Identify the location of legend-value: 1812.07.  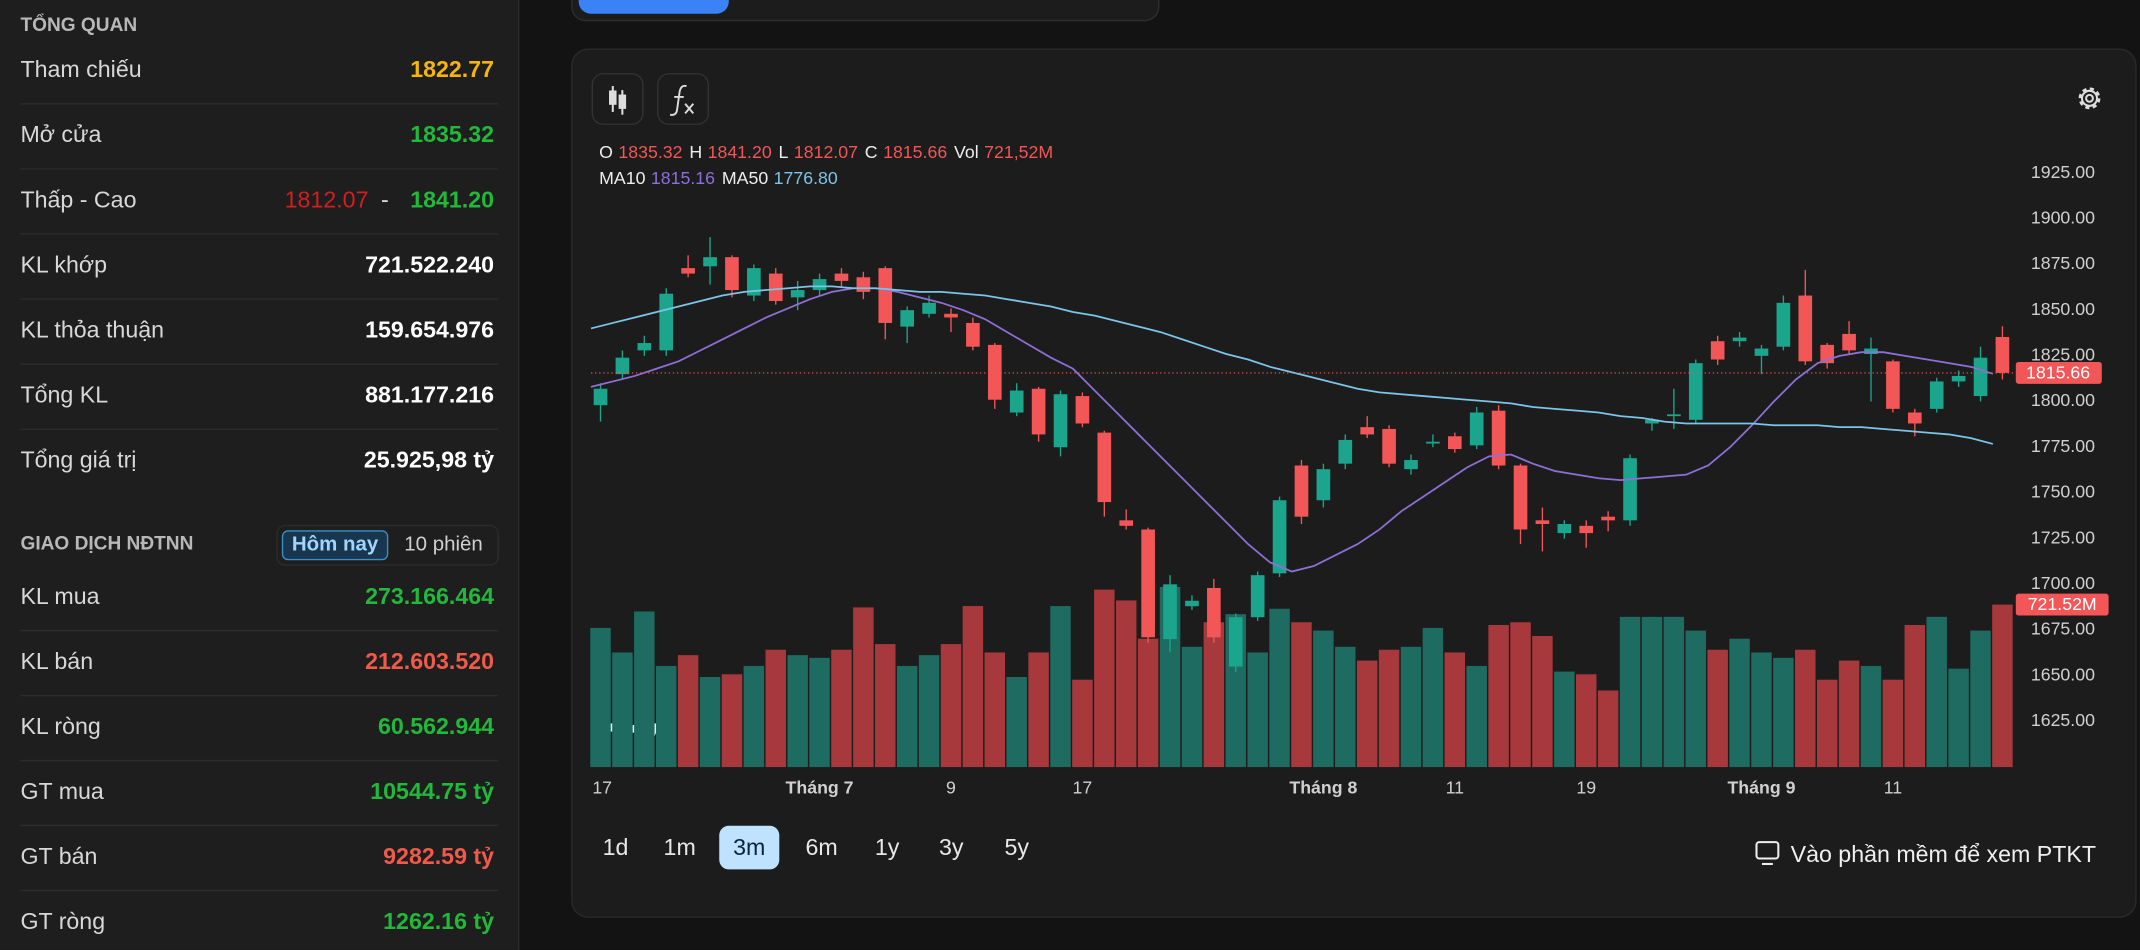
(826, 152).